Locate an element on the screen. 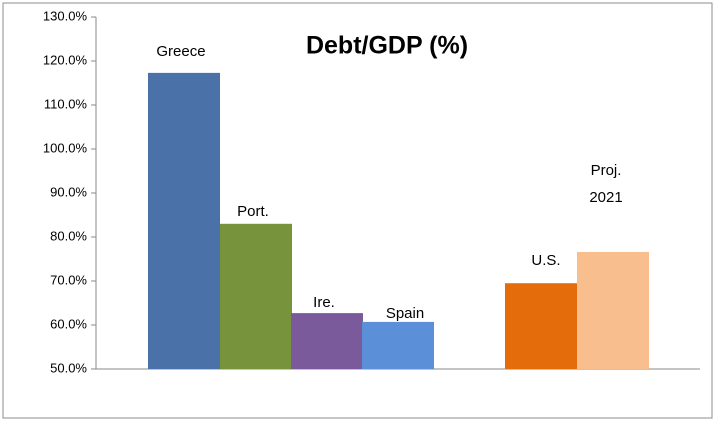 This screenshot has width=717, height=434. y-tick-label: 90.0% is located at coordinates (68, 191).